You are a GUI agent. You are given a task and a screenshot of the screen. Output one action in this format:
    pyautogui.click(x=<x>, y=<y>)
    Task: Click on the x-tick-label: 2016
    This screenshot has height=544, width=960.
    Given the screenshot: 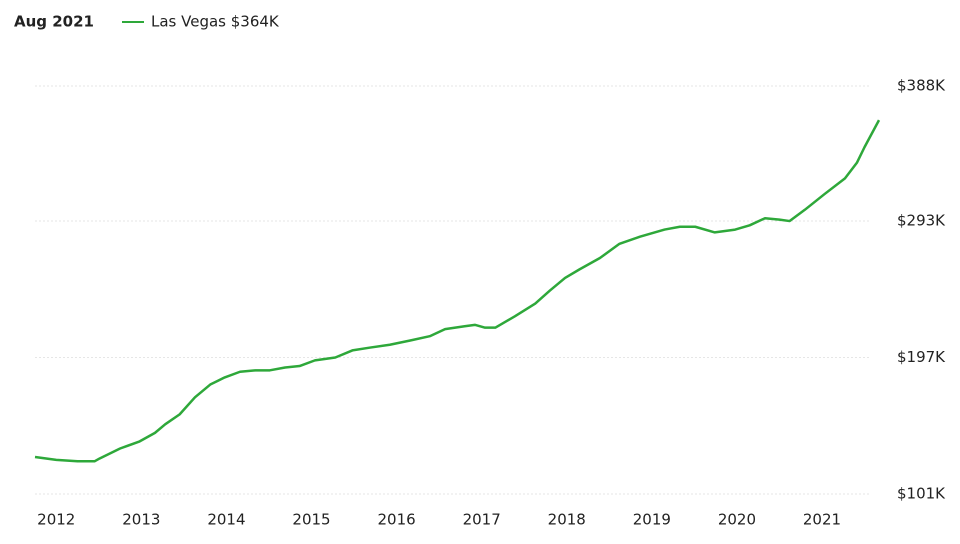 What is the action you would take?
    pyautogui.click(x=396, y=520)
    